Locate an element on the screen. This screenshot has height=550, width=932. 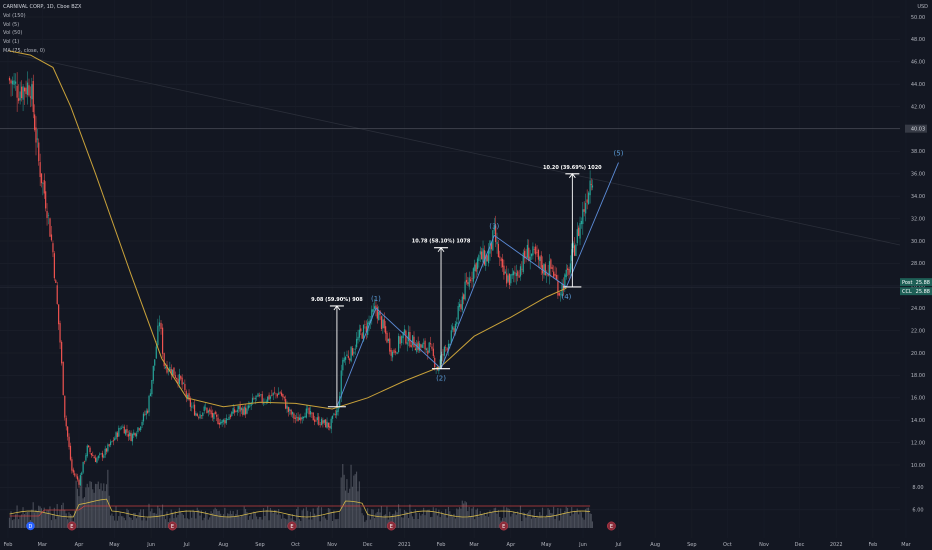
legend-vol50: Vol (50) is located at coordinates (13, 33).